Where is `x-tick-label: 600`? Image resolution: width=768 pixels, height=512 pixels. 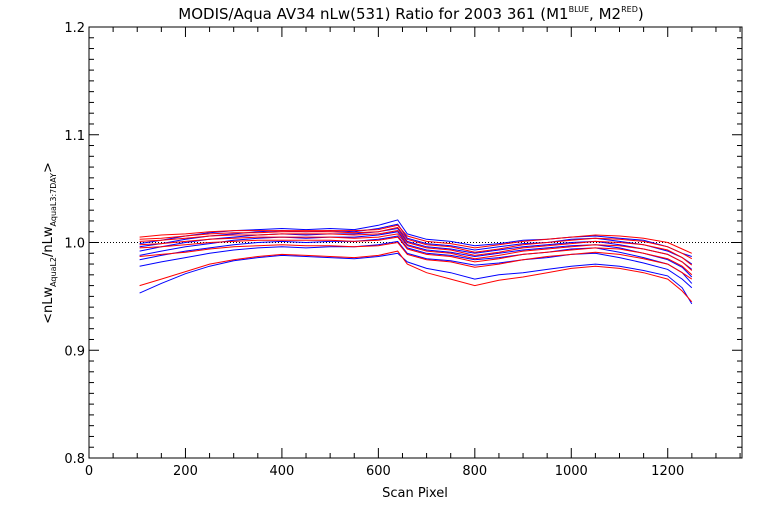 x-tick-label: 600 is located at coordinates (378, 471).